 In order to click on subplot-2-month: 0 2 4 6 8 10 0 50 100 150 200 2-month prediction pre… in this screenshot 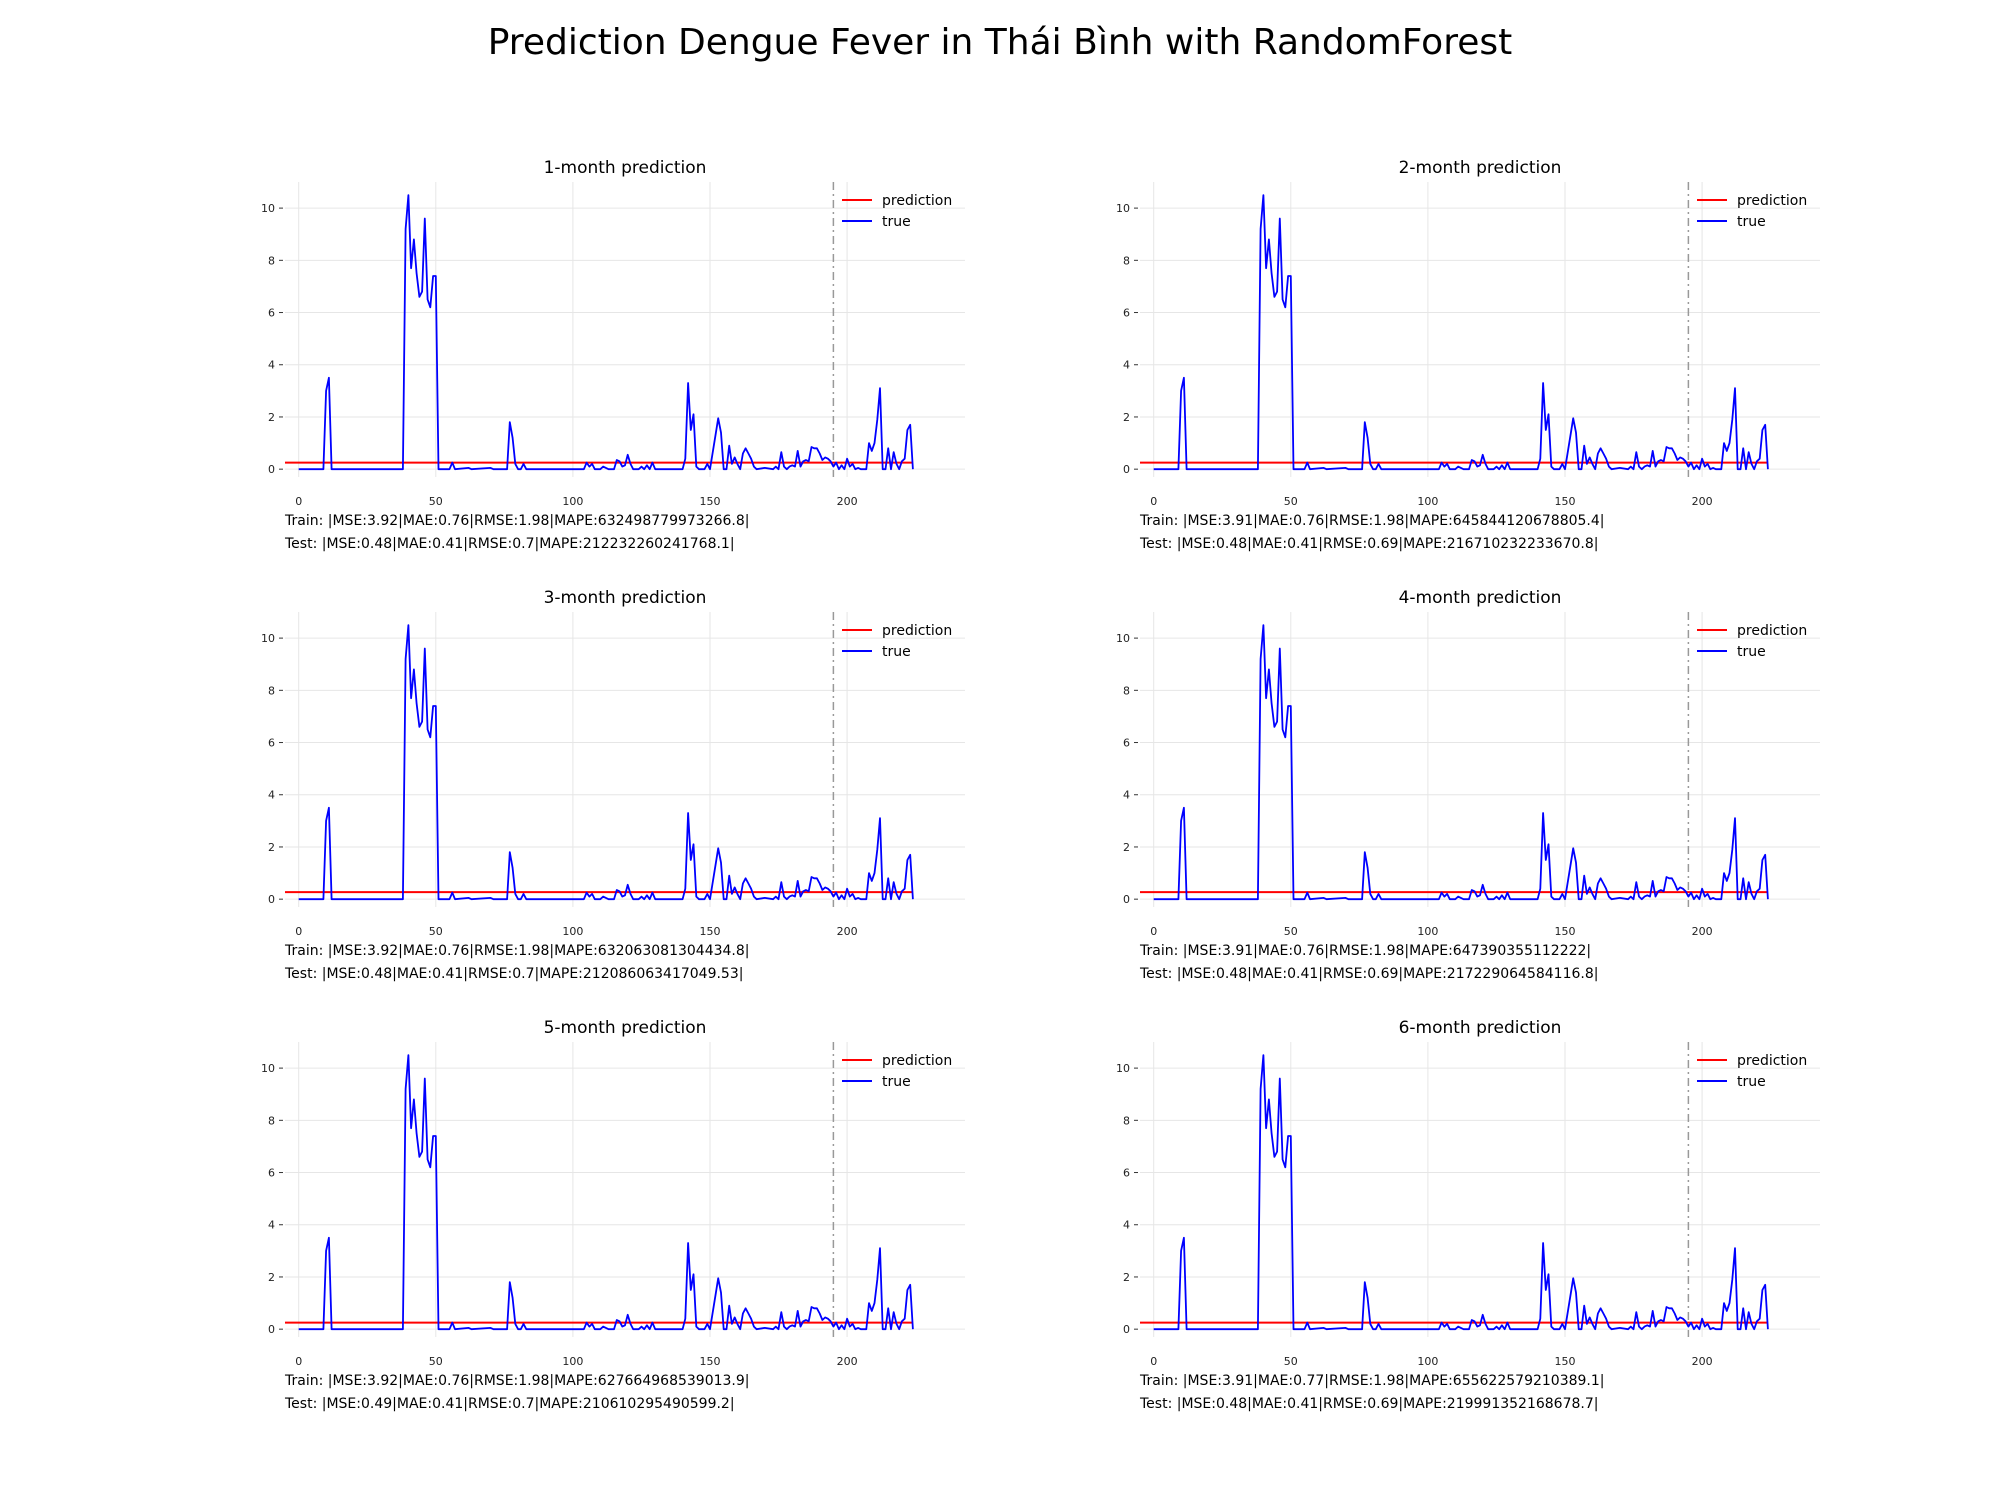, I will do `click(1485, 355)`.